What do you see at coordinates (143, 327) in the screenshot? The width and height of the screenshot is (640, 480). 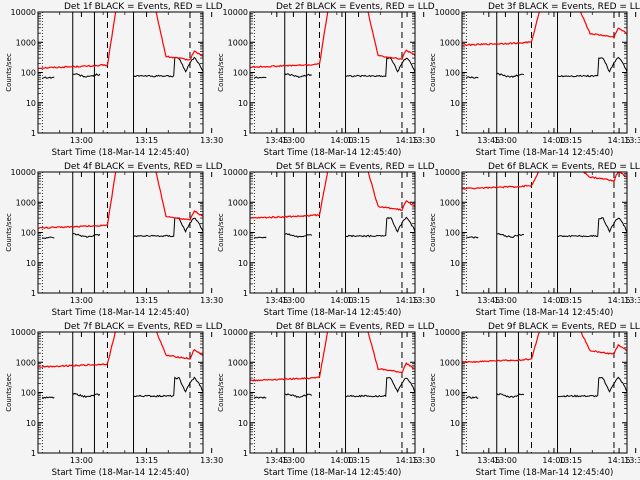 I see `panel-title: Det 7f BLACK = Events, RED = LLD` at bounding box center [143, 327].